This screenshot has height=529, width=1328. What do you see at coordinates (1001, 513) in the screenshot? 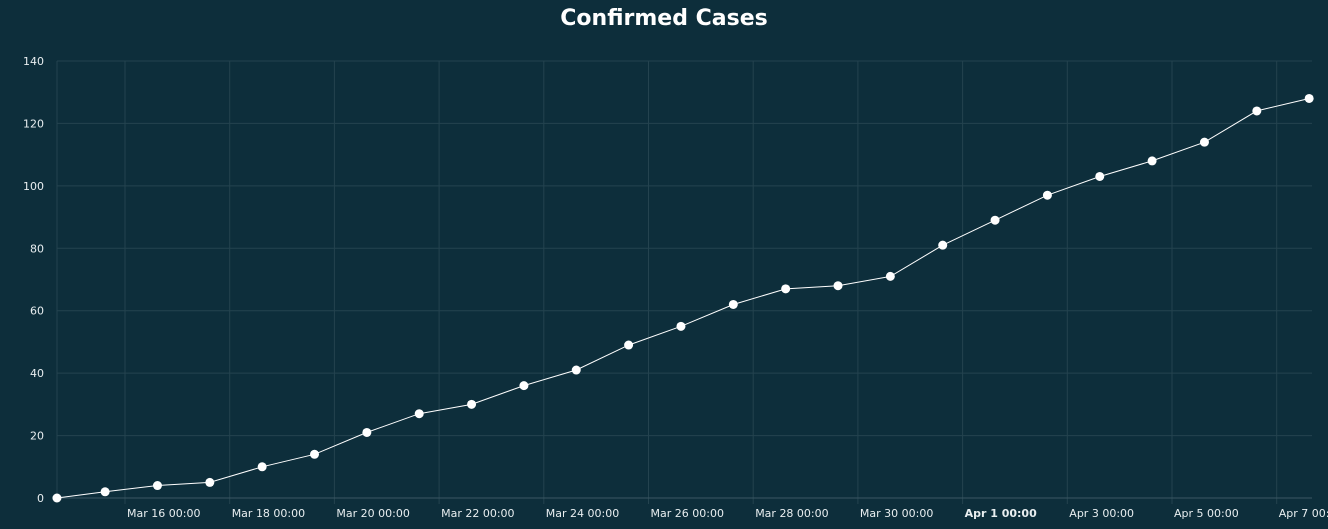
I see `x-tick-label: Apr 1 00:00` at bounding box center [1001, 513].